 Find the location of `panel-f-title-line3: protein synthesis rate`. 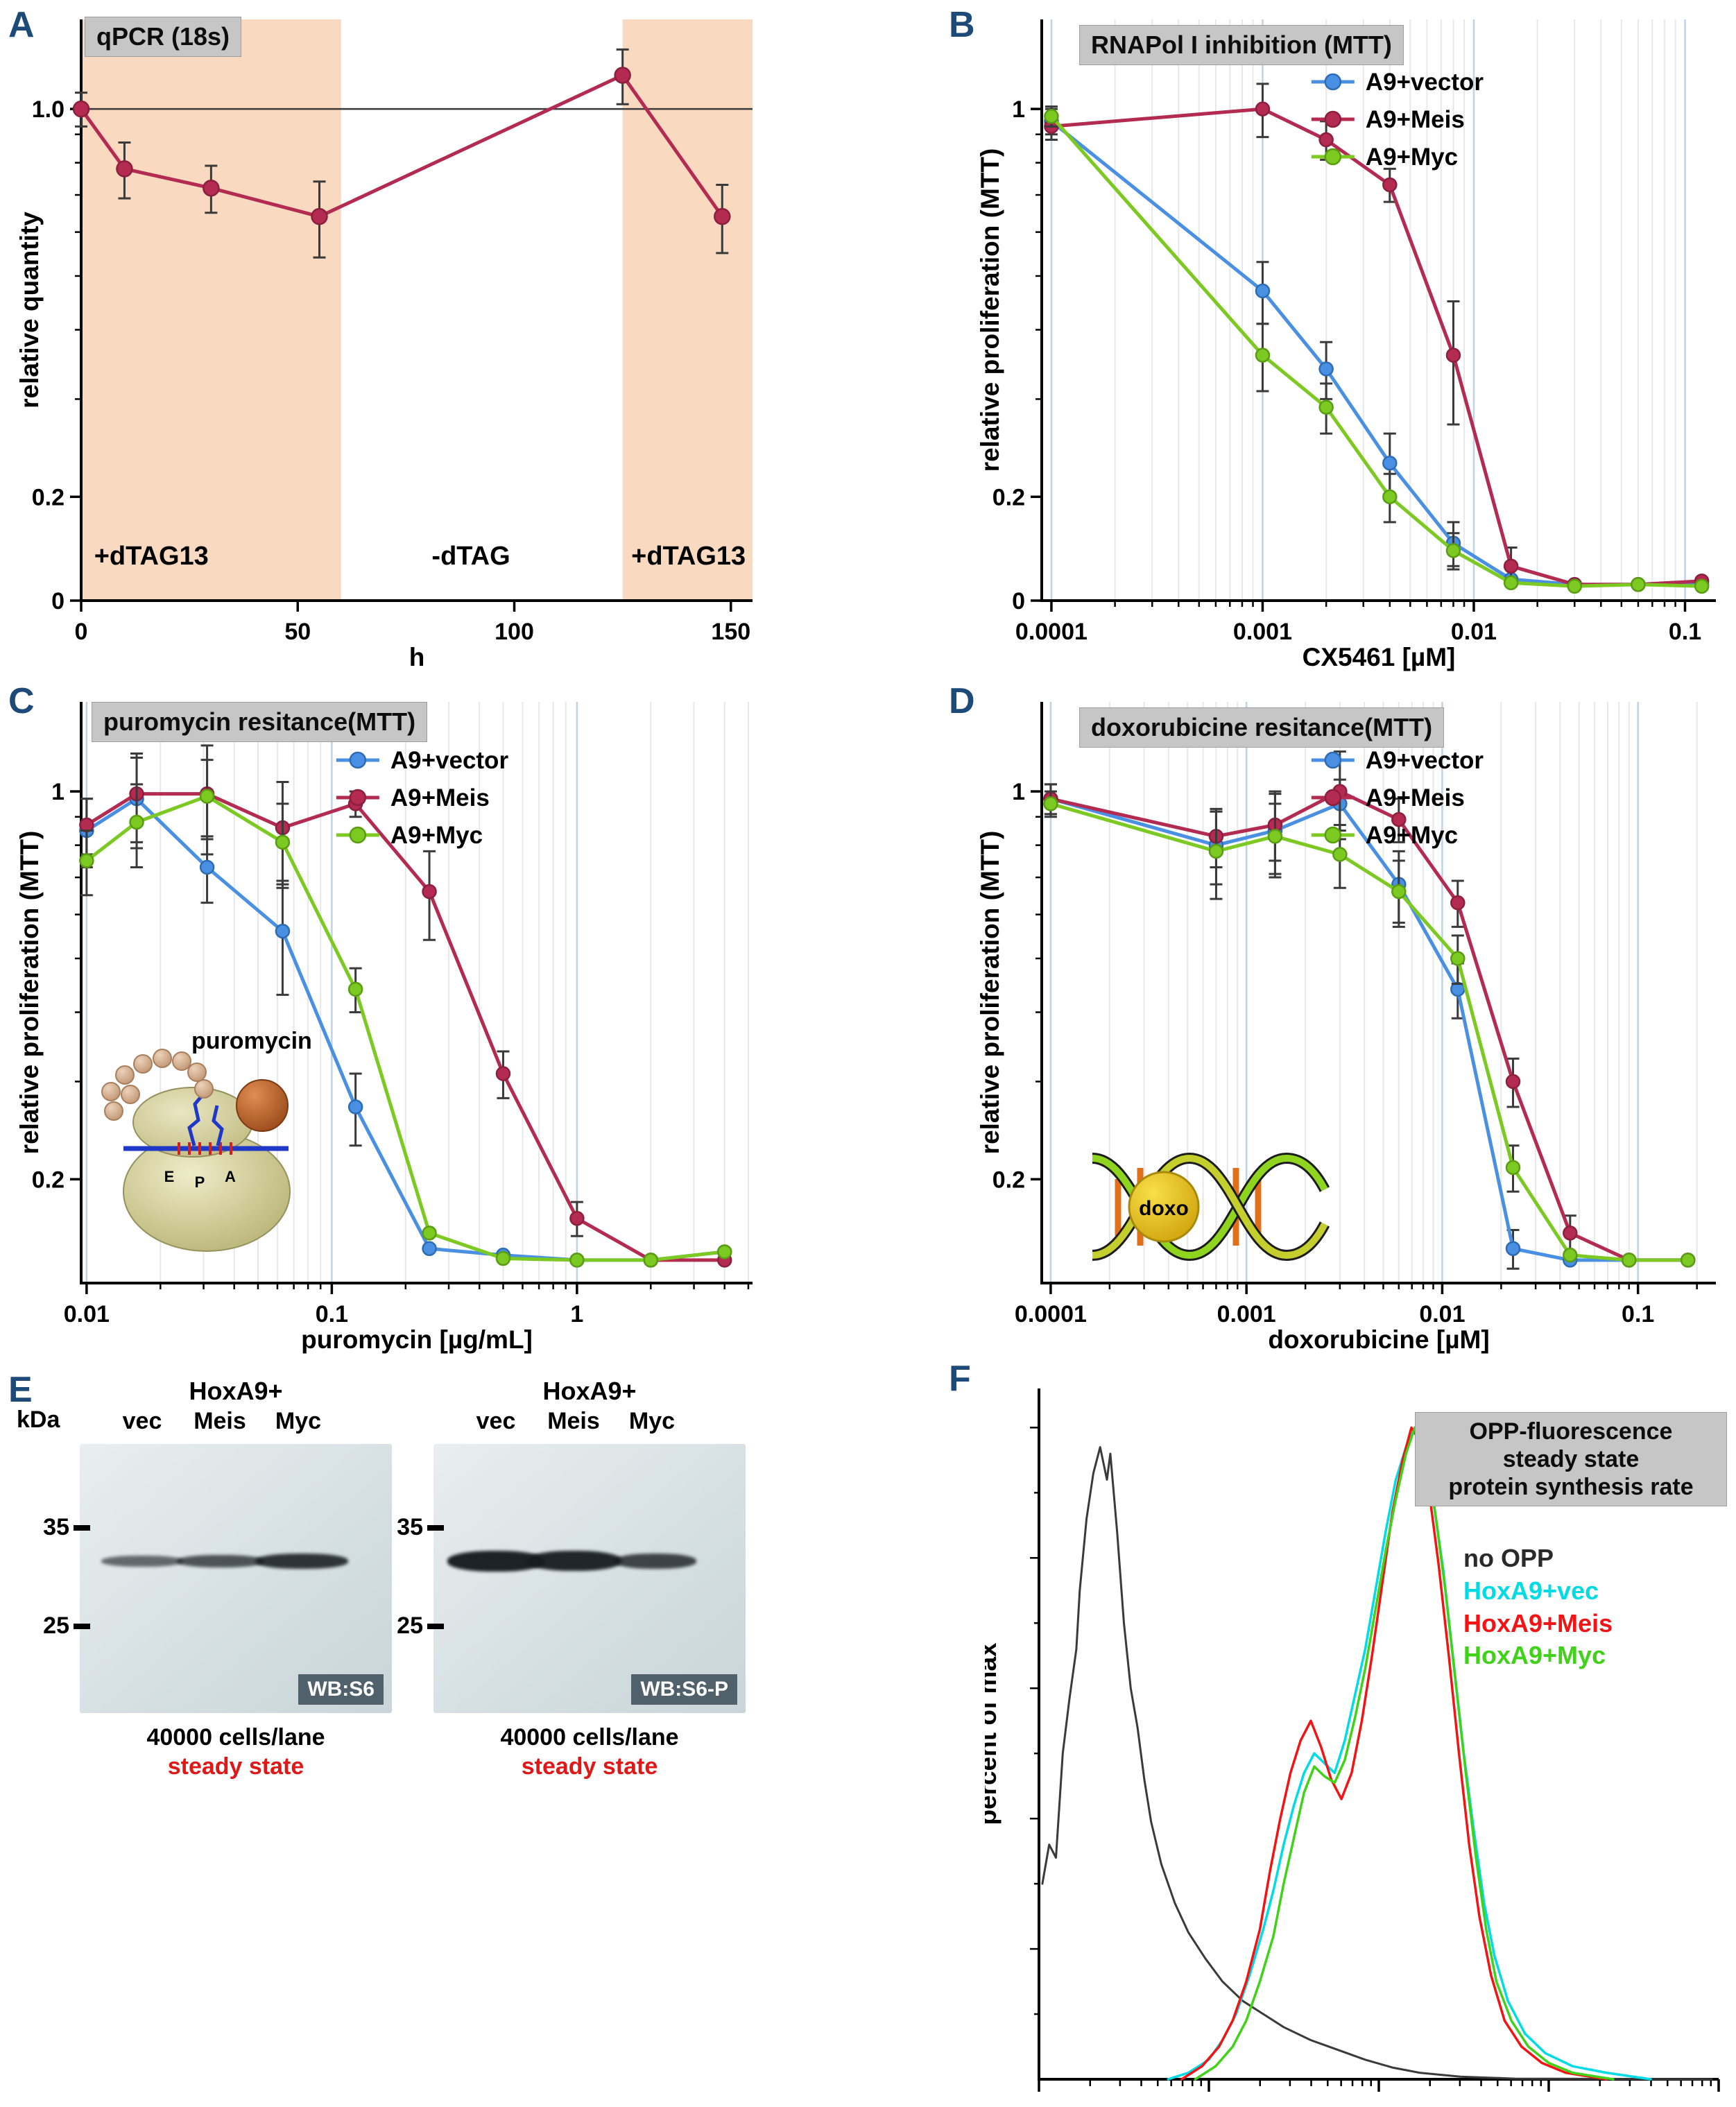

panel-f-title-line3: protein synthesis rate is located at coordinates (1571, 1488).